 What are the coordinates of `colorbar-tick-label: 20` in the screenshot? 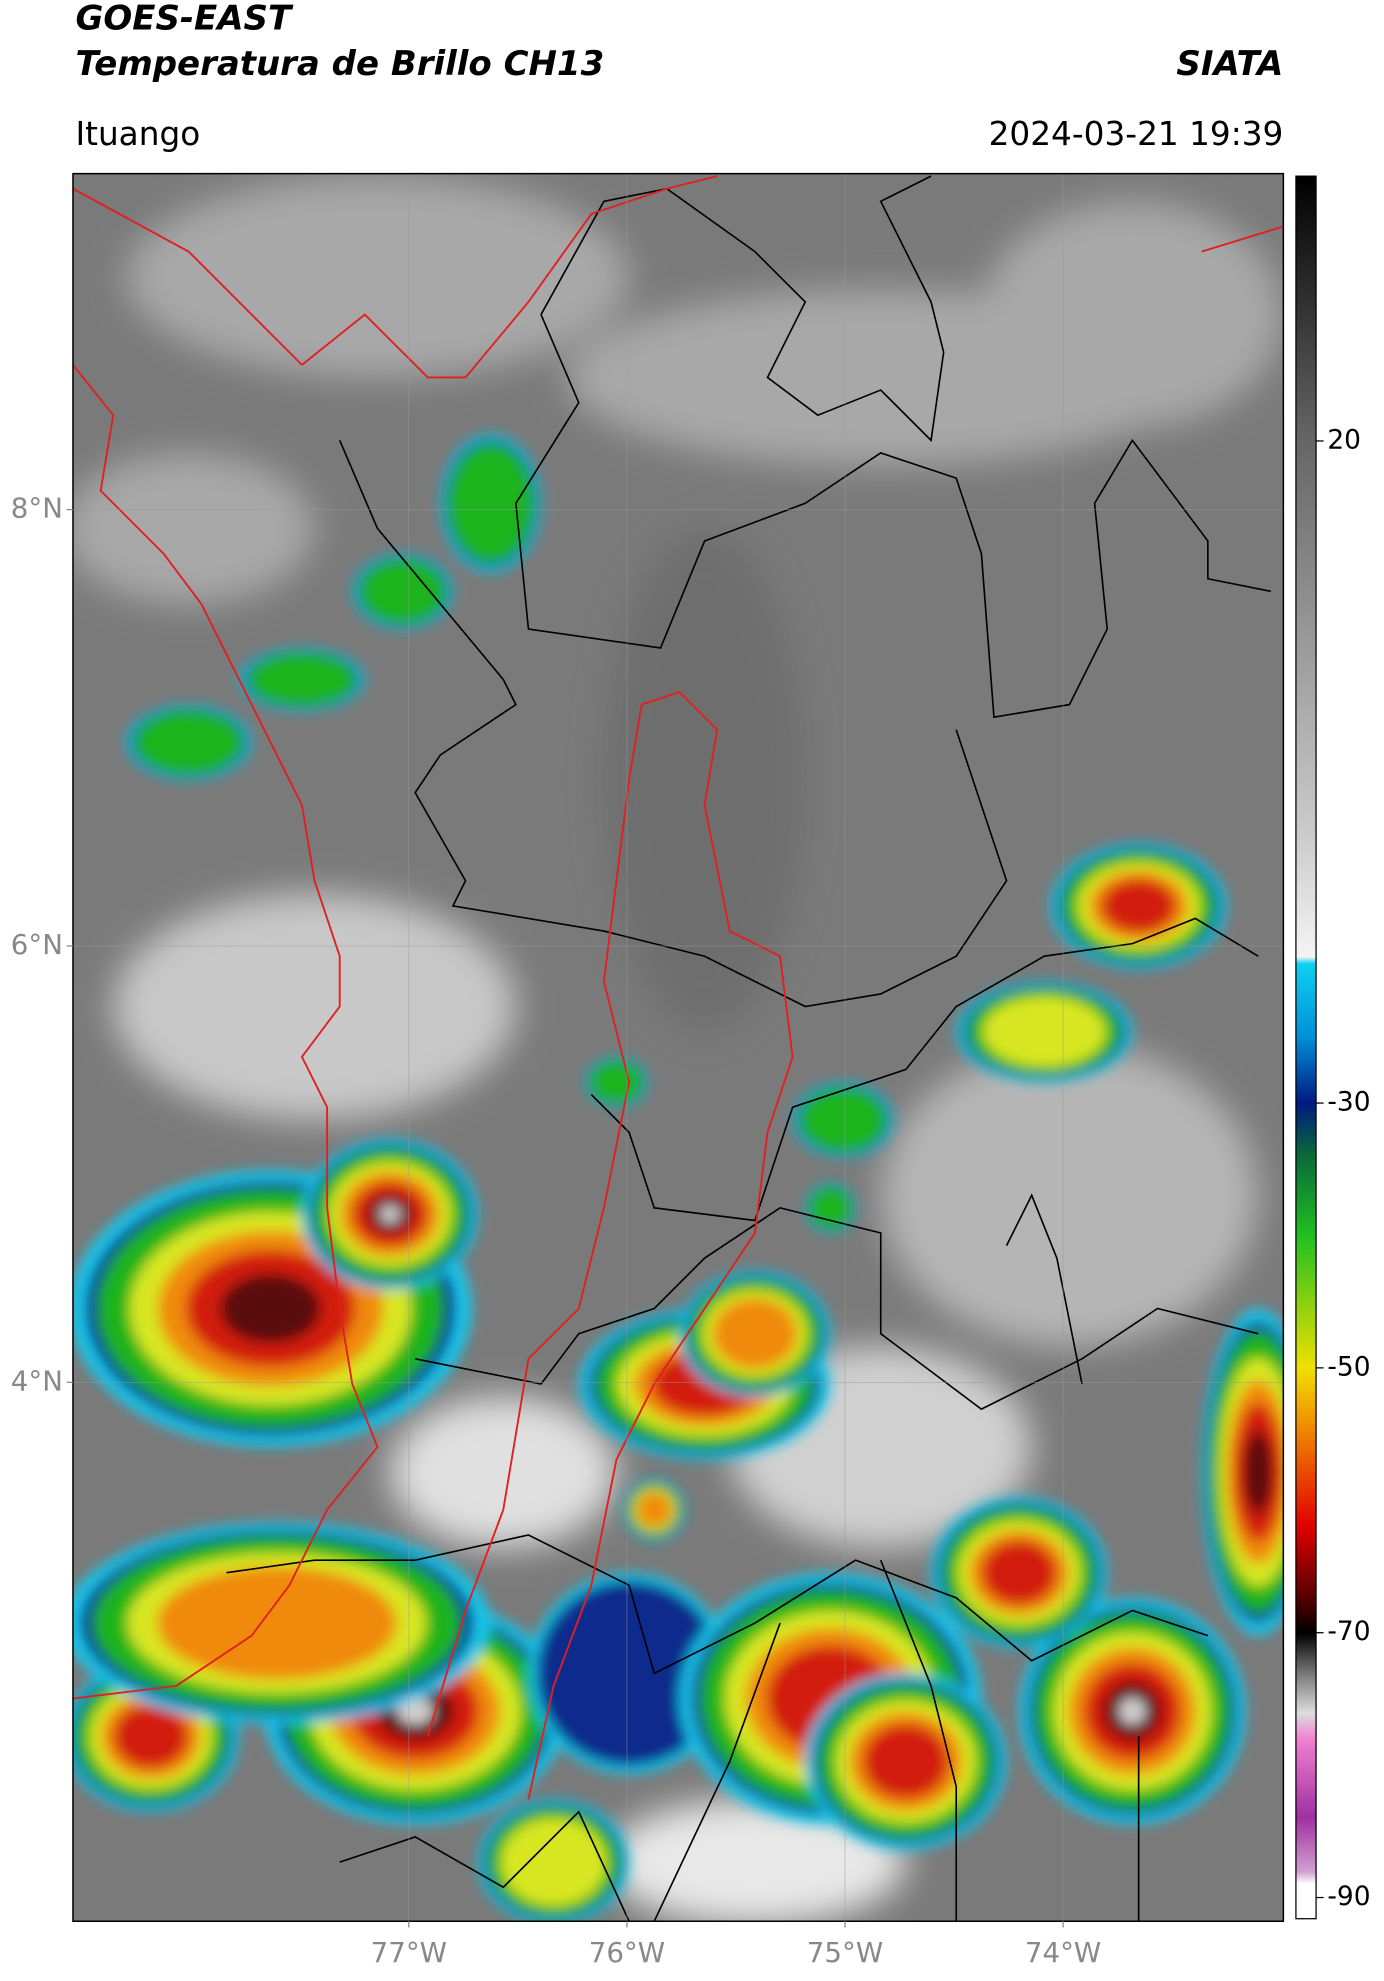 It's located at (1344, 439).